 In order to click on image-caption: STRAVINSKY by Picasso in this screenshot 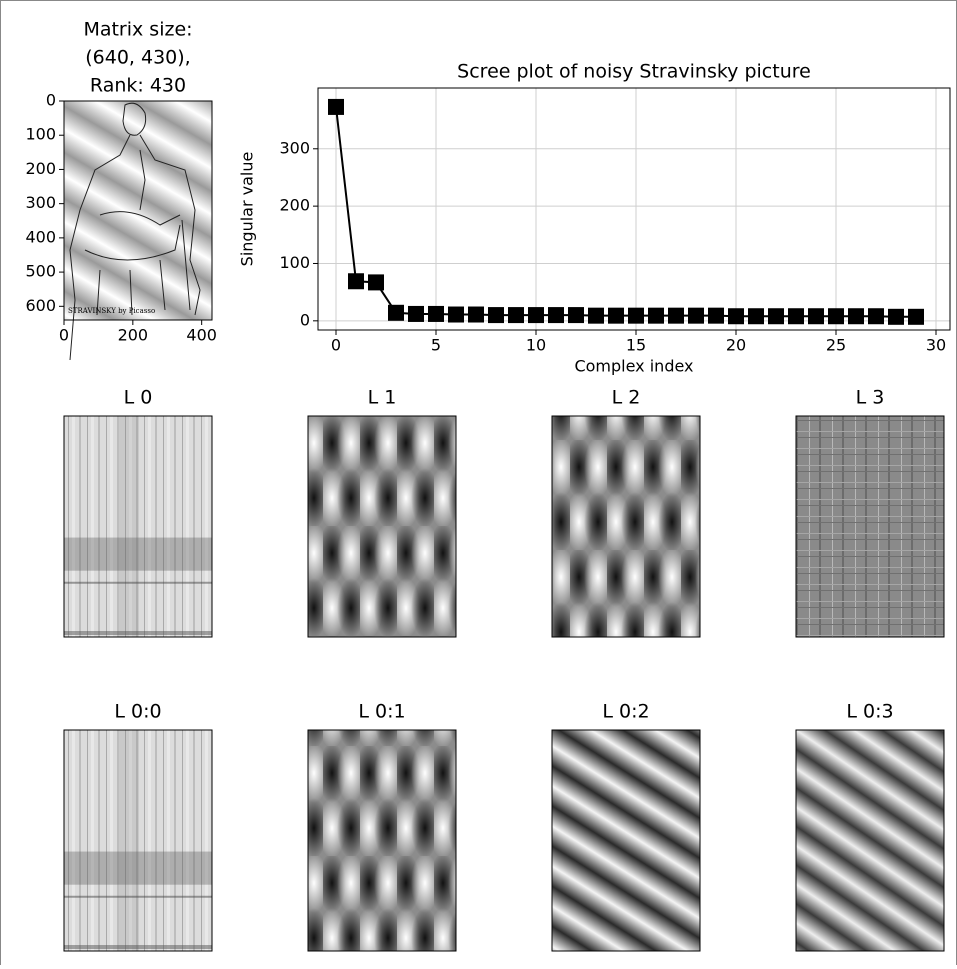, I will do `click(111, 311)`.